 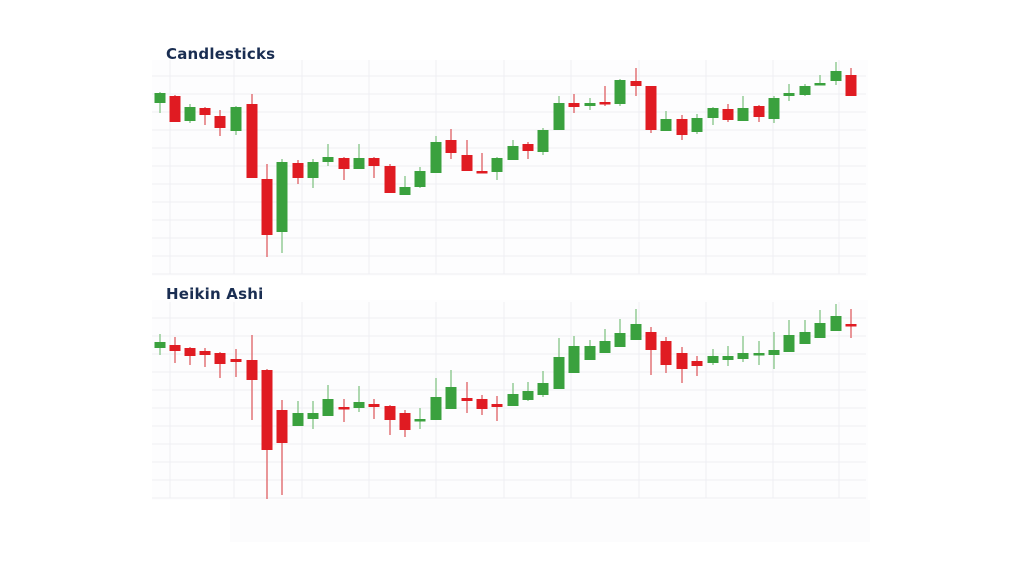 What do you see at coordinates (215, 294) in the screenshot?
I see `heikin-ashi-title: Heikin Ashi` at bounding box center [215, 294].